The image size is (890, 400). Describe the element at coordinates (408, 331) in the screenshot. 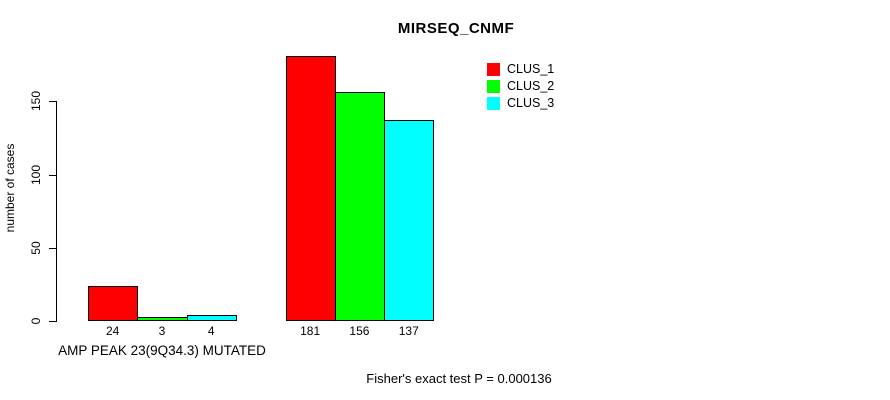

I see `bar-value-label: 137` at that location.